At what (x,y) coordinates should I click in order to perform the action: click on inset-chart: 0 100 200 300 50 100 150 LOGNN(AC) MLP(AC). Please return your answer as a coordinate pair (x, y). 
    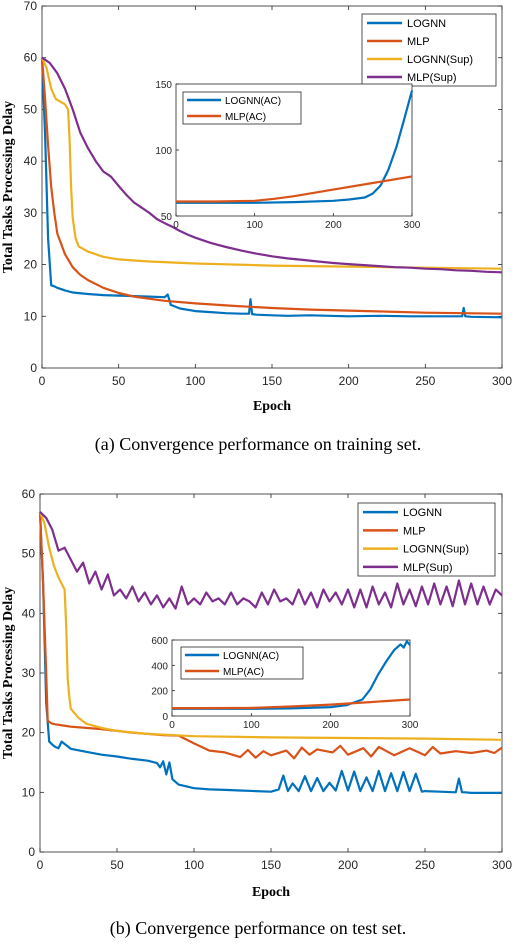
    Looking at the image, I should click on (287, 155).